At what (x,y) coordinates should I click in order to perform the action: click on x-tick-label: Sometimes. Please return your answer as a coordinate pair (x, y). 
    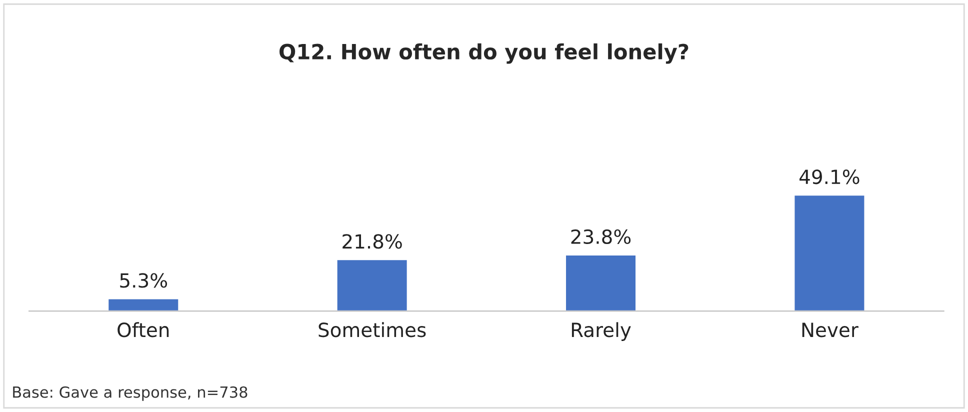
    Looking at the image, I should click on (372, 330).